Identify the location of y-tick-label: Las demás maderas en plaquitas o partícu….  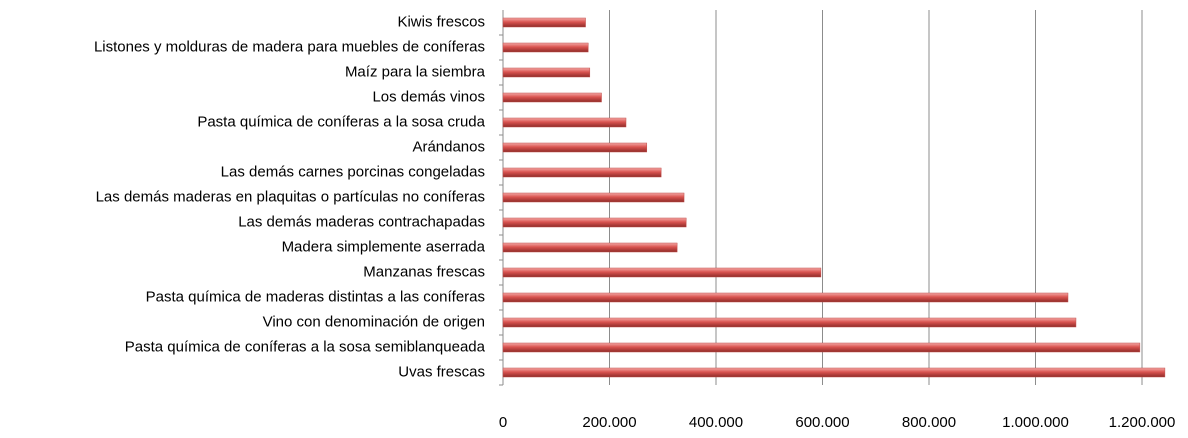
(290, 196).